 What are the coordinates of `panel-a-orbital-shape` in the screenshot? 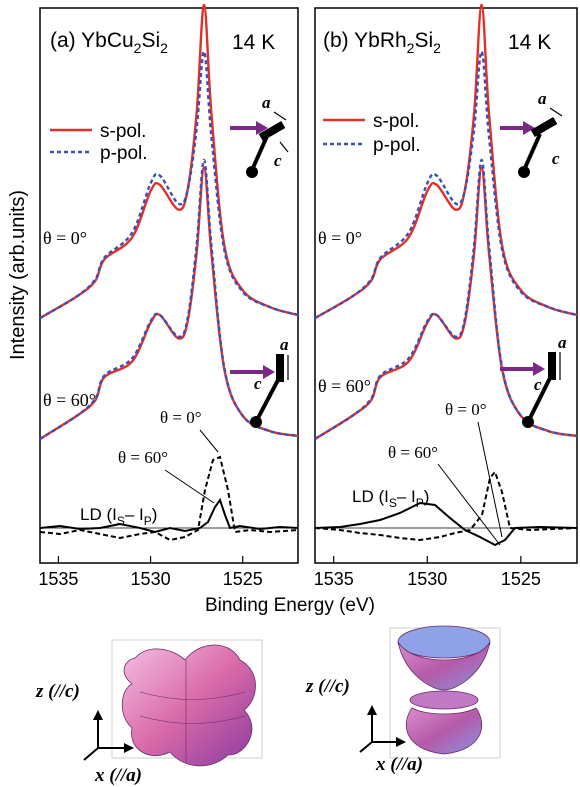 It's located at (187, 703).